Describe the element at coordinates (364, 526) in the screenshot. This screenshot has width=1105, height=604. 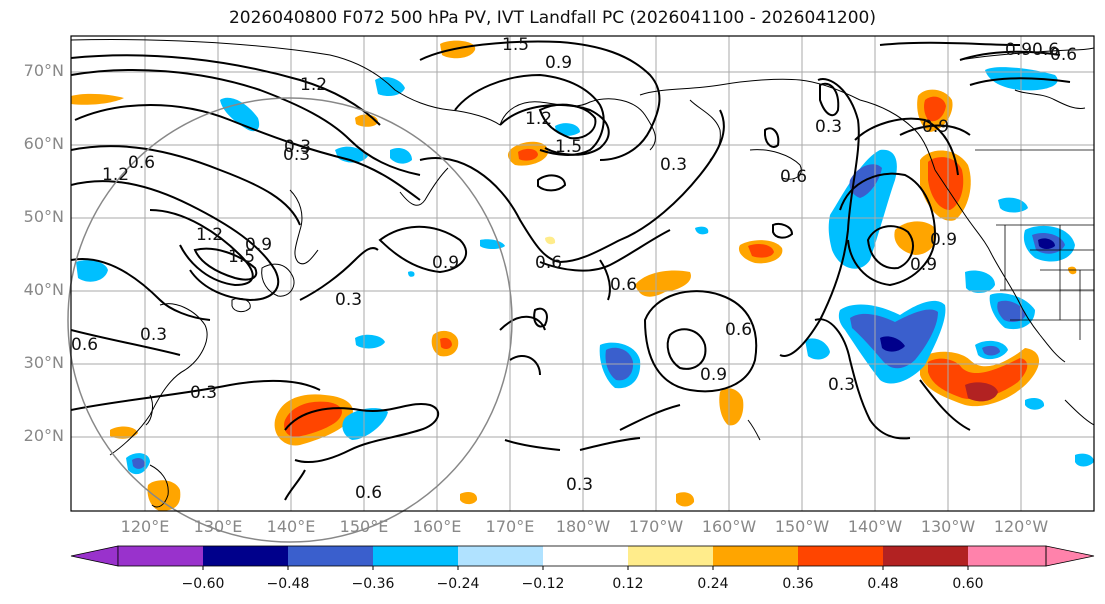
I see `lon-label: 150°E` at that location.